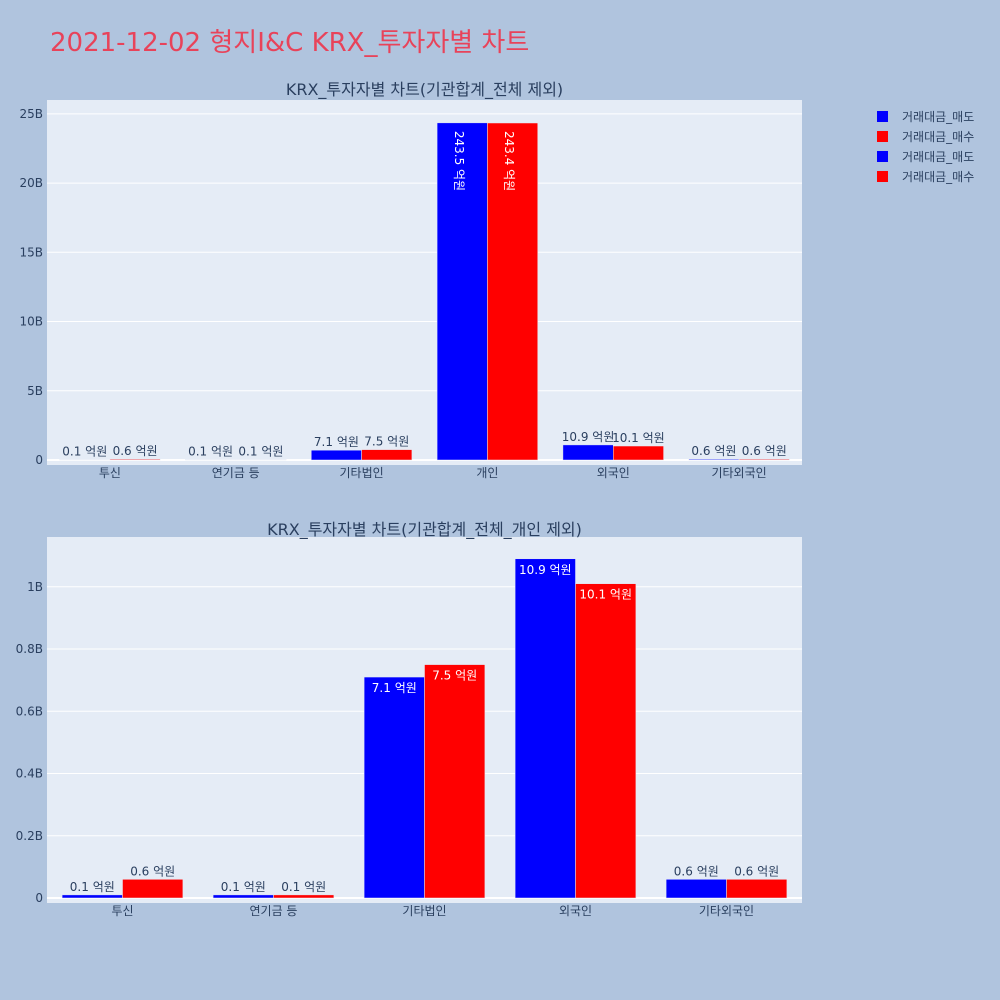 This screenshot has height=1000, width=1000. What do you see at coordinates (336, 442) in the screenshot?
I see `chart1-data-label: 7.1 억원` at bounding box center [336, 442].